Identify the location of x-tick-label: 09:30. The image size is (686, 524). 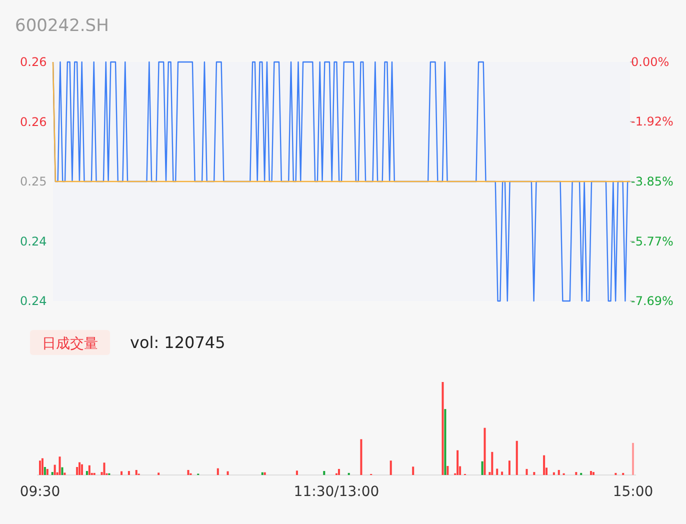
(40, 492).